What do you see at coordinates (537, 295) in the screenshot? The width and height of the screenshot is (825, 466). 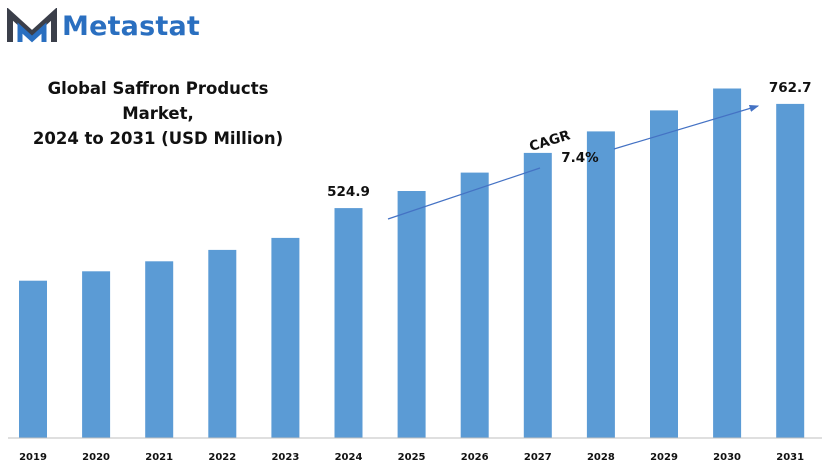 I see `bar-2027` at bounding box center [537, 295].